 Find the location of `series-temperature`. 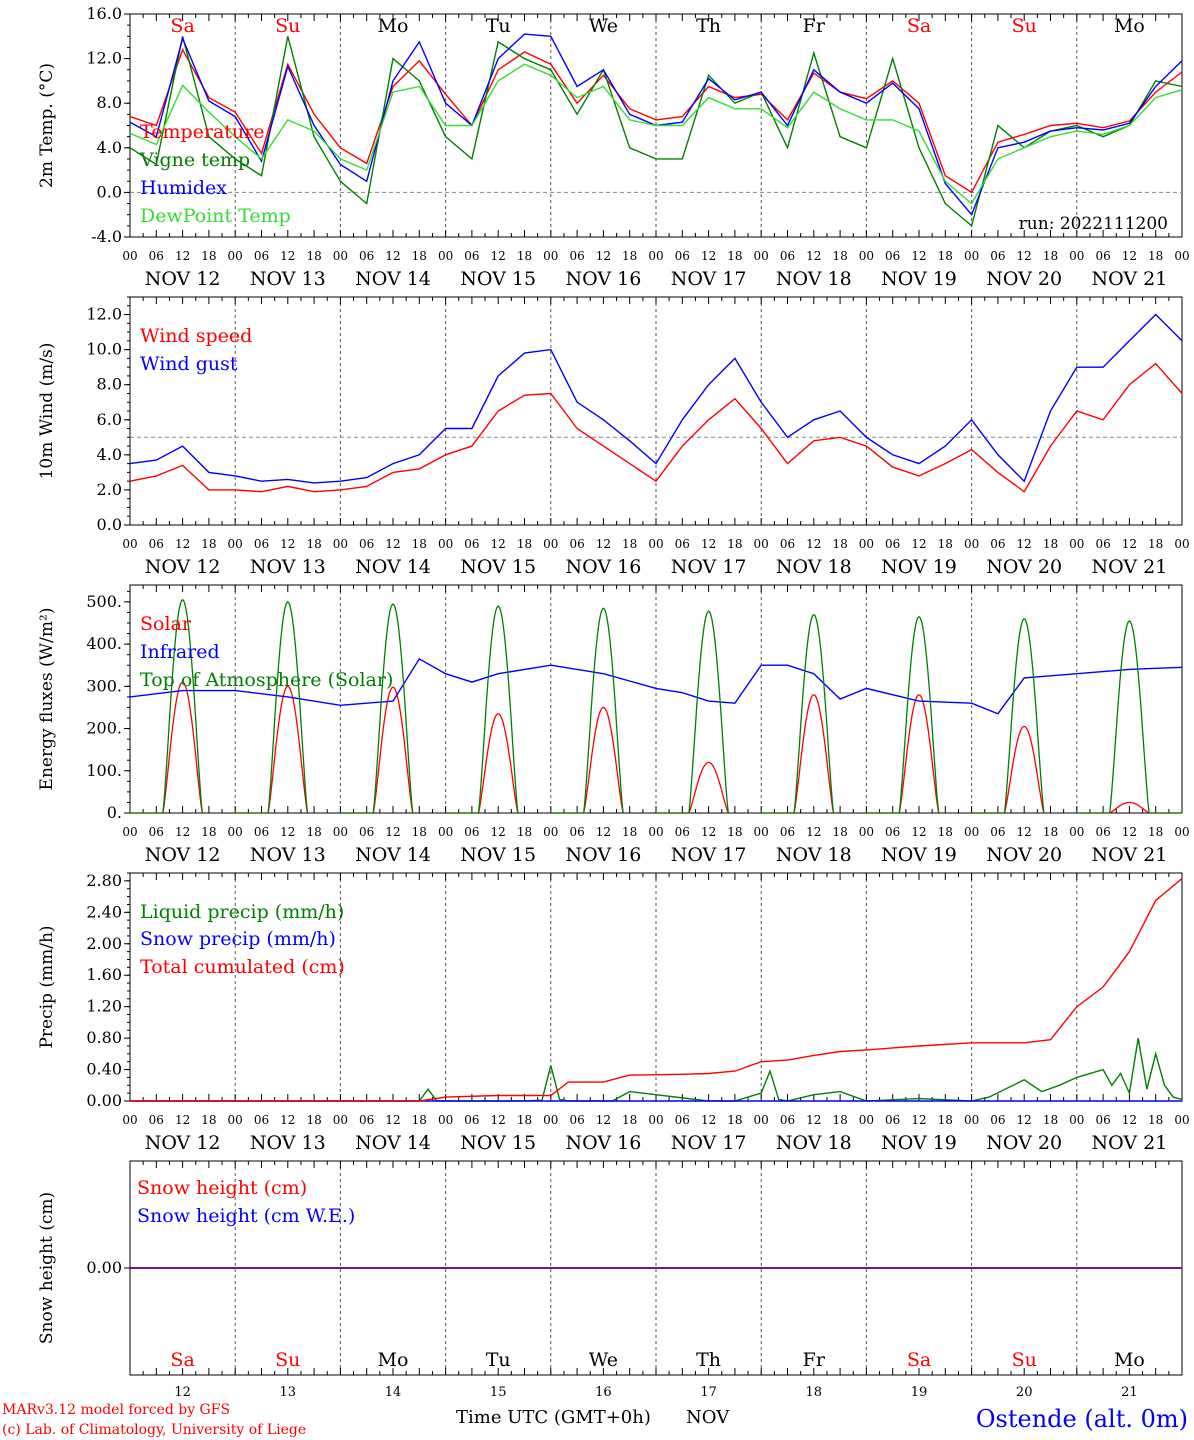

series-temperature is located at coordinates (656, 120).